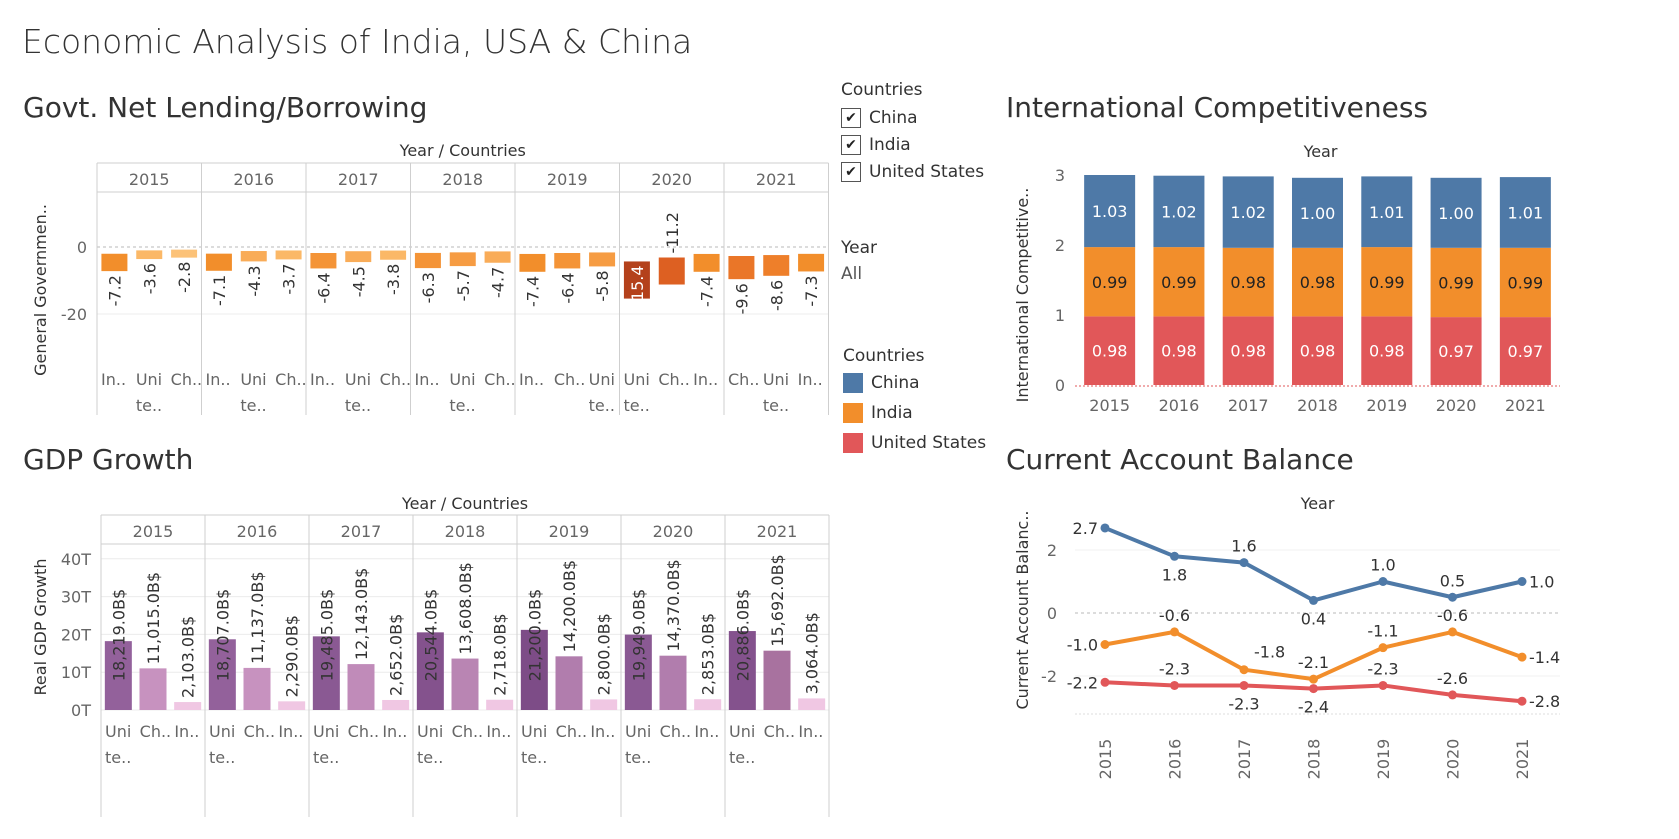  I want to click on bar-value-label: 11,015.0B$, so click(153, 618).